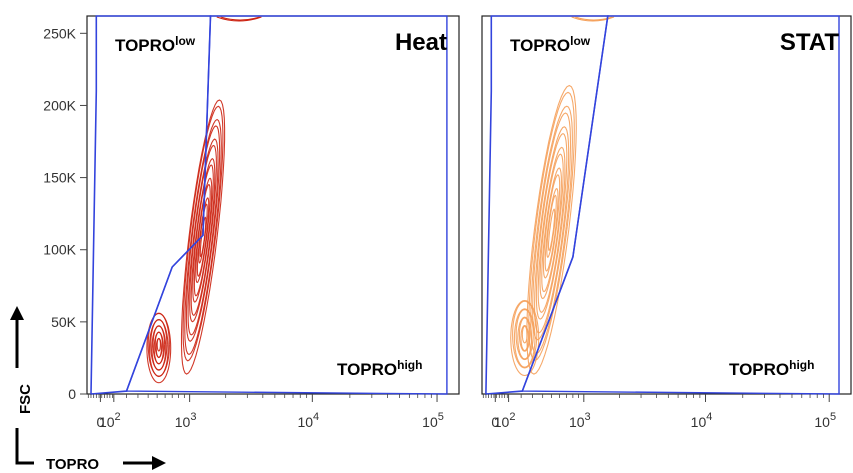 This screenshot has width=853, height=473. I want to click on panel-title: Heat, so click(421, 42).